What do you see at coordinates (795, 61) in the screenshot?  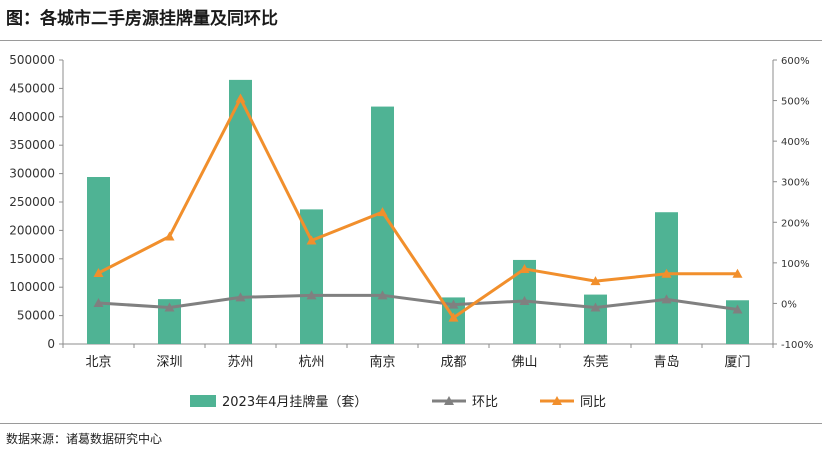 I see `right-tick-label: 600%` at bounding box center [795, 61].